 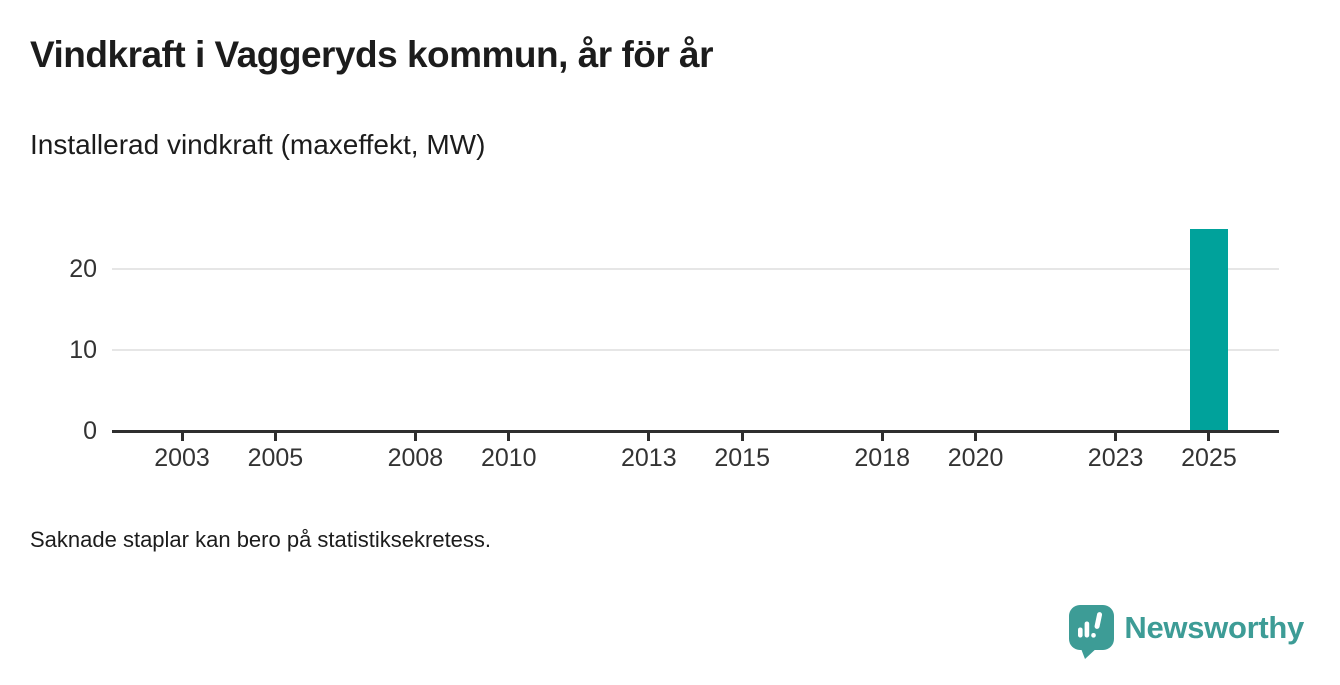 What do you see at coordinates (83, 350) in the screenshot?
I see `y-axis-tick-label: 10` at bounding box center [83, 350].